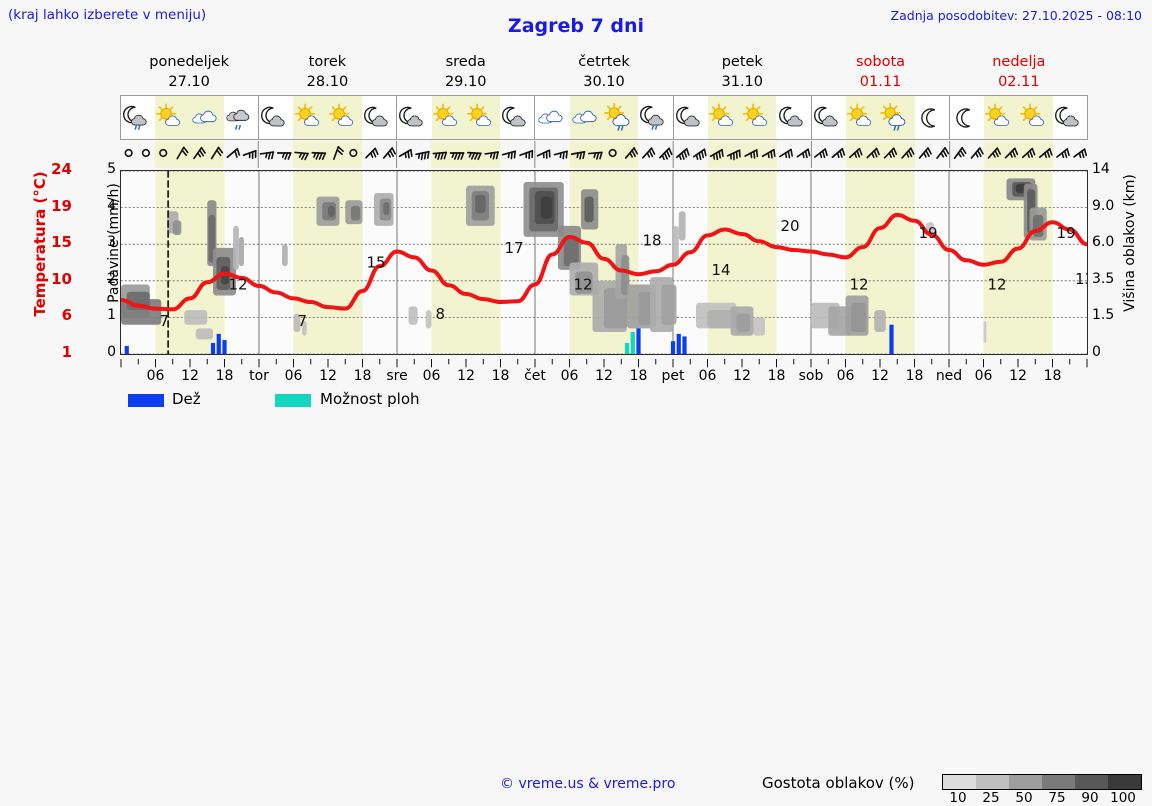  What do you see at coordinates (1081, 279) in the screenshot?
I see `svg-text: 13` at bounding box center [1081, 279].